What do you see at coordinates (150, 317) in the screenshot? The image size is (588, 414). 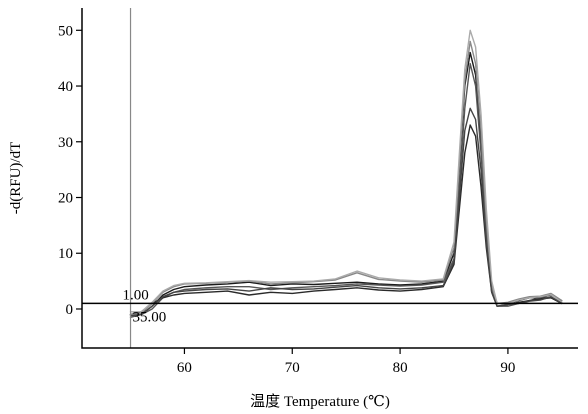 I see `threshold-label-bottom: 35.00` at bounding box center [150, 317].